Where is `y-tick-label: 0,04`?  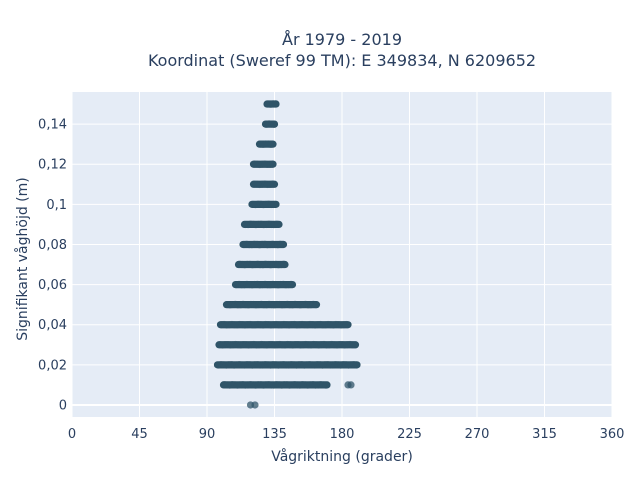 y-tick-label: 0,04 is located at coordinates (52, 325).